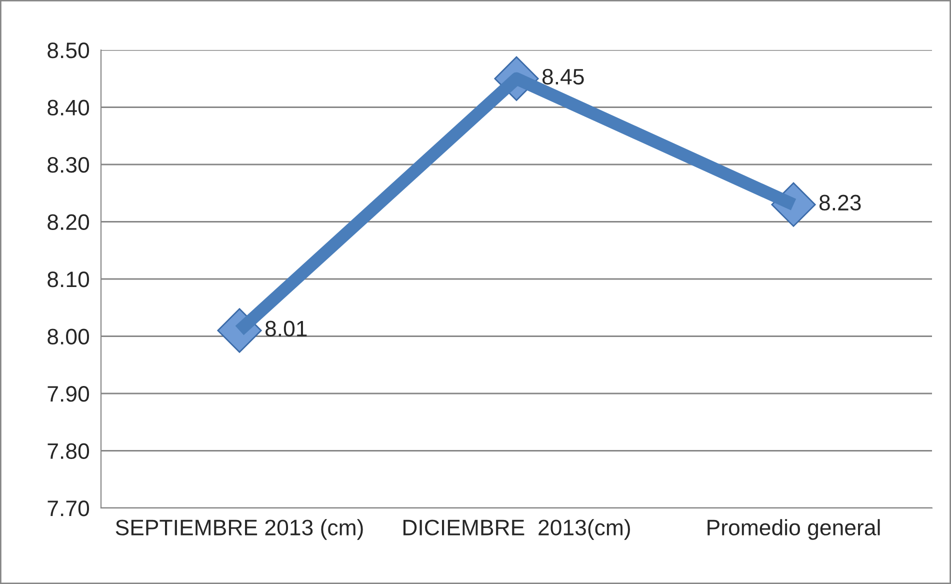 This screenshot has width=951, height=584. Describe the element at coordinates (69, 222) in the screenshot. I see `y-tick-label: 8.20` at that location.